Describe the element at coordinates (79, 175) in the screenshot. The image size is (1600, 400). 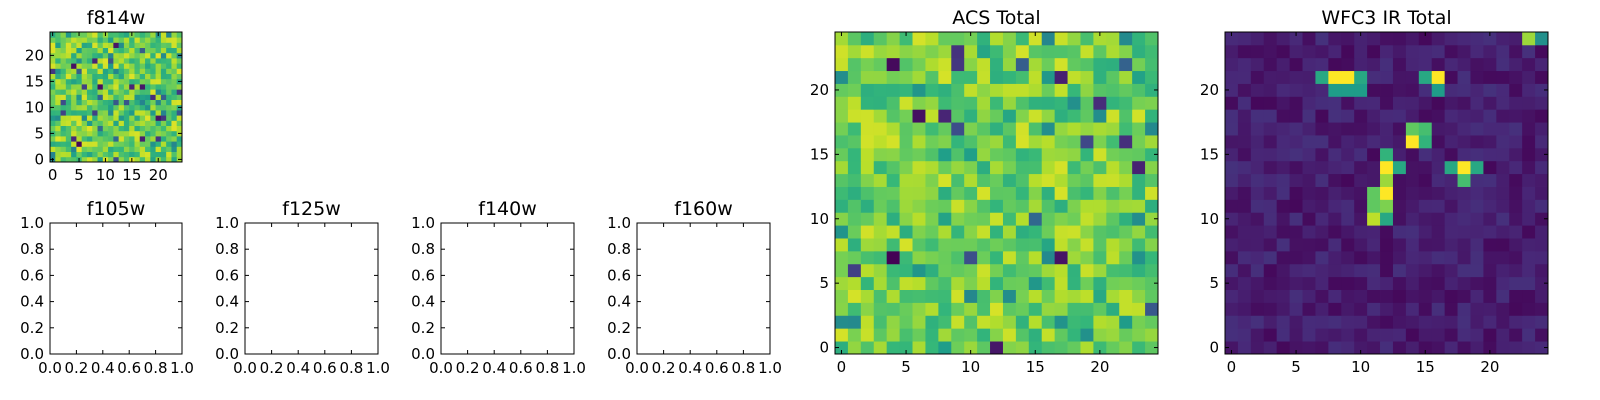
I see `x-tick-label: 5` at that location.